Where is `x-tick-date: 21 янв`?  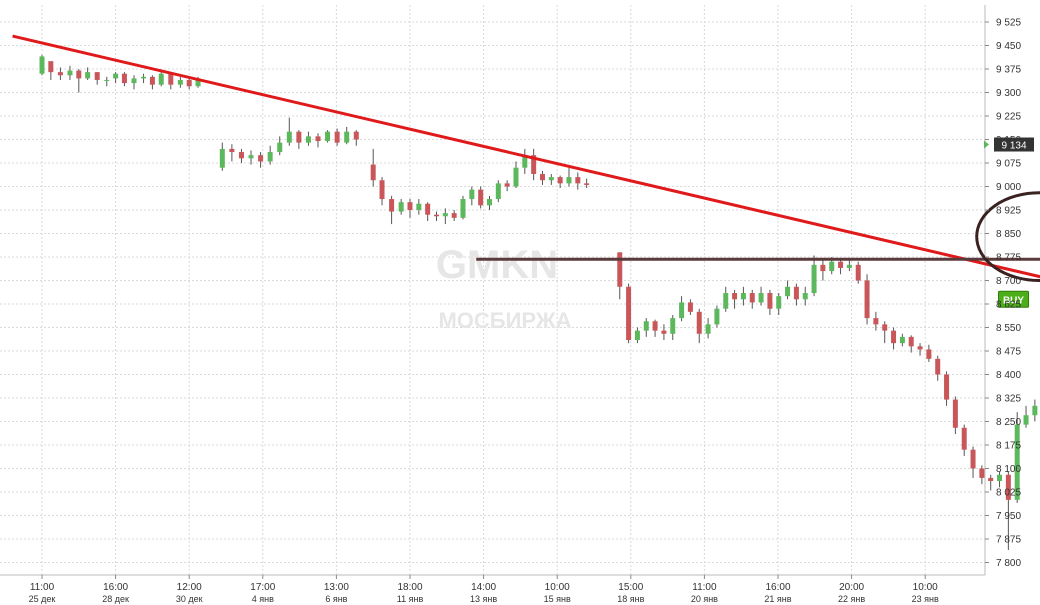
x-tick-date: 21 янв is located at coordinates (777, 599).